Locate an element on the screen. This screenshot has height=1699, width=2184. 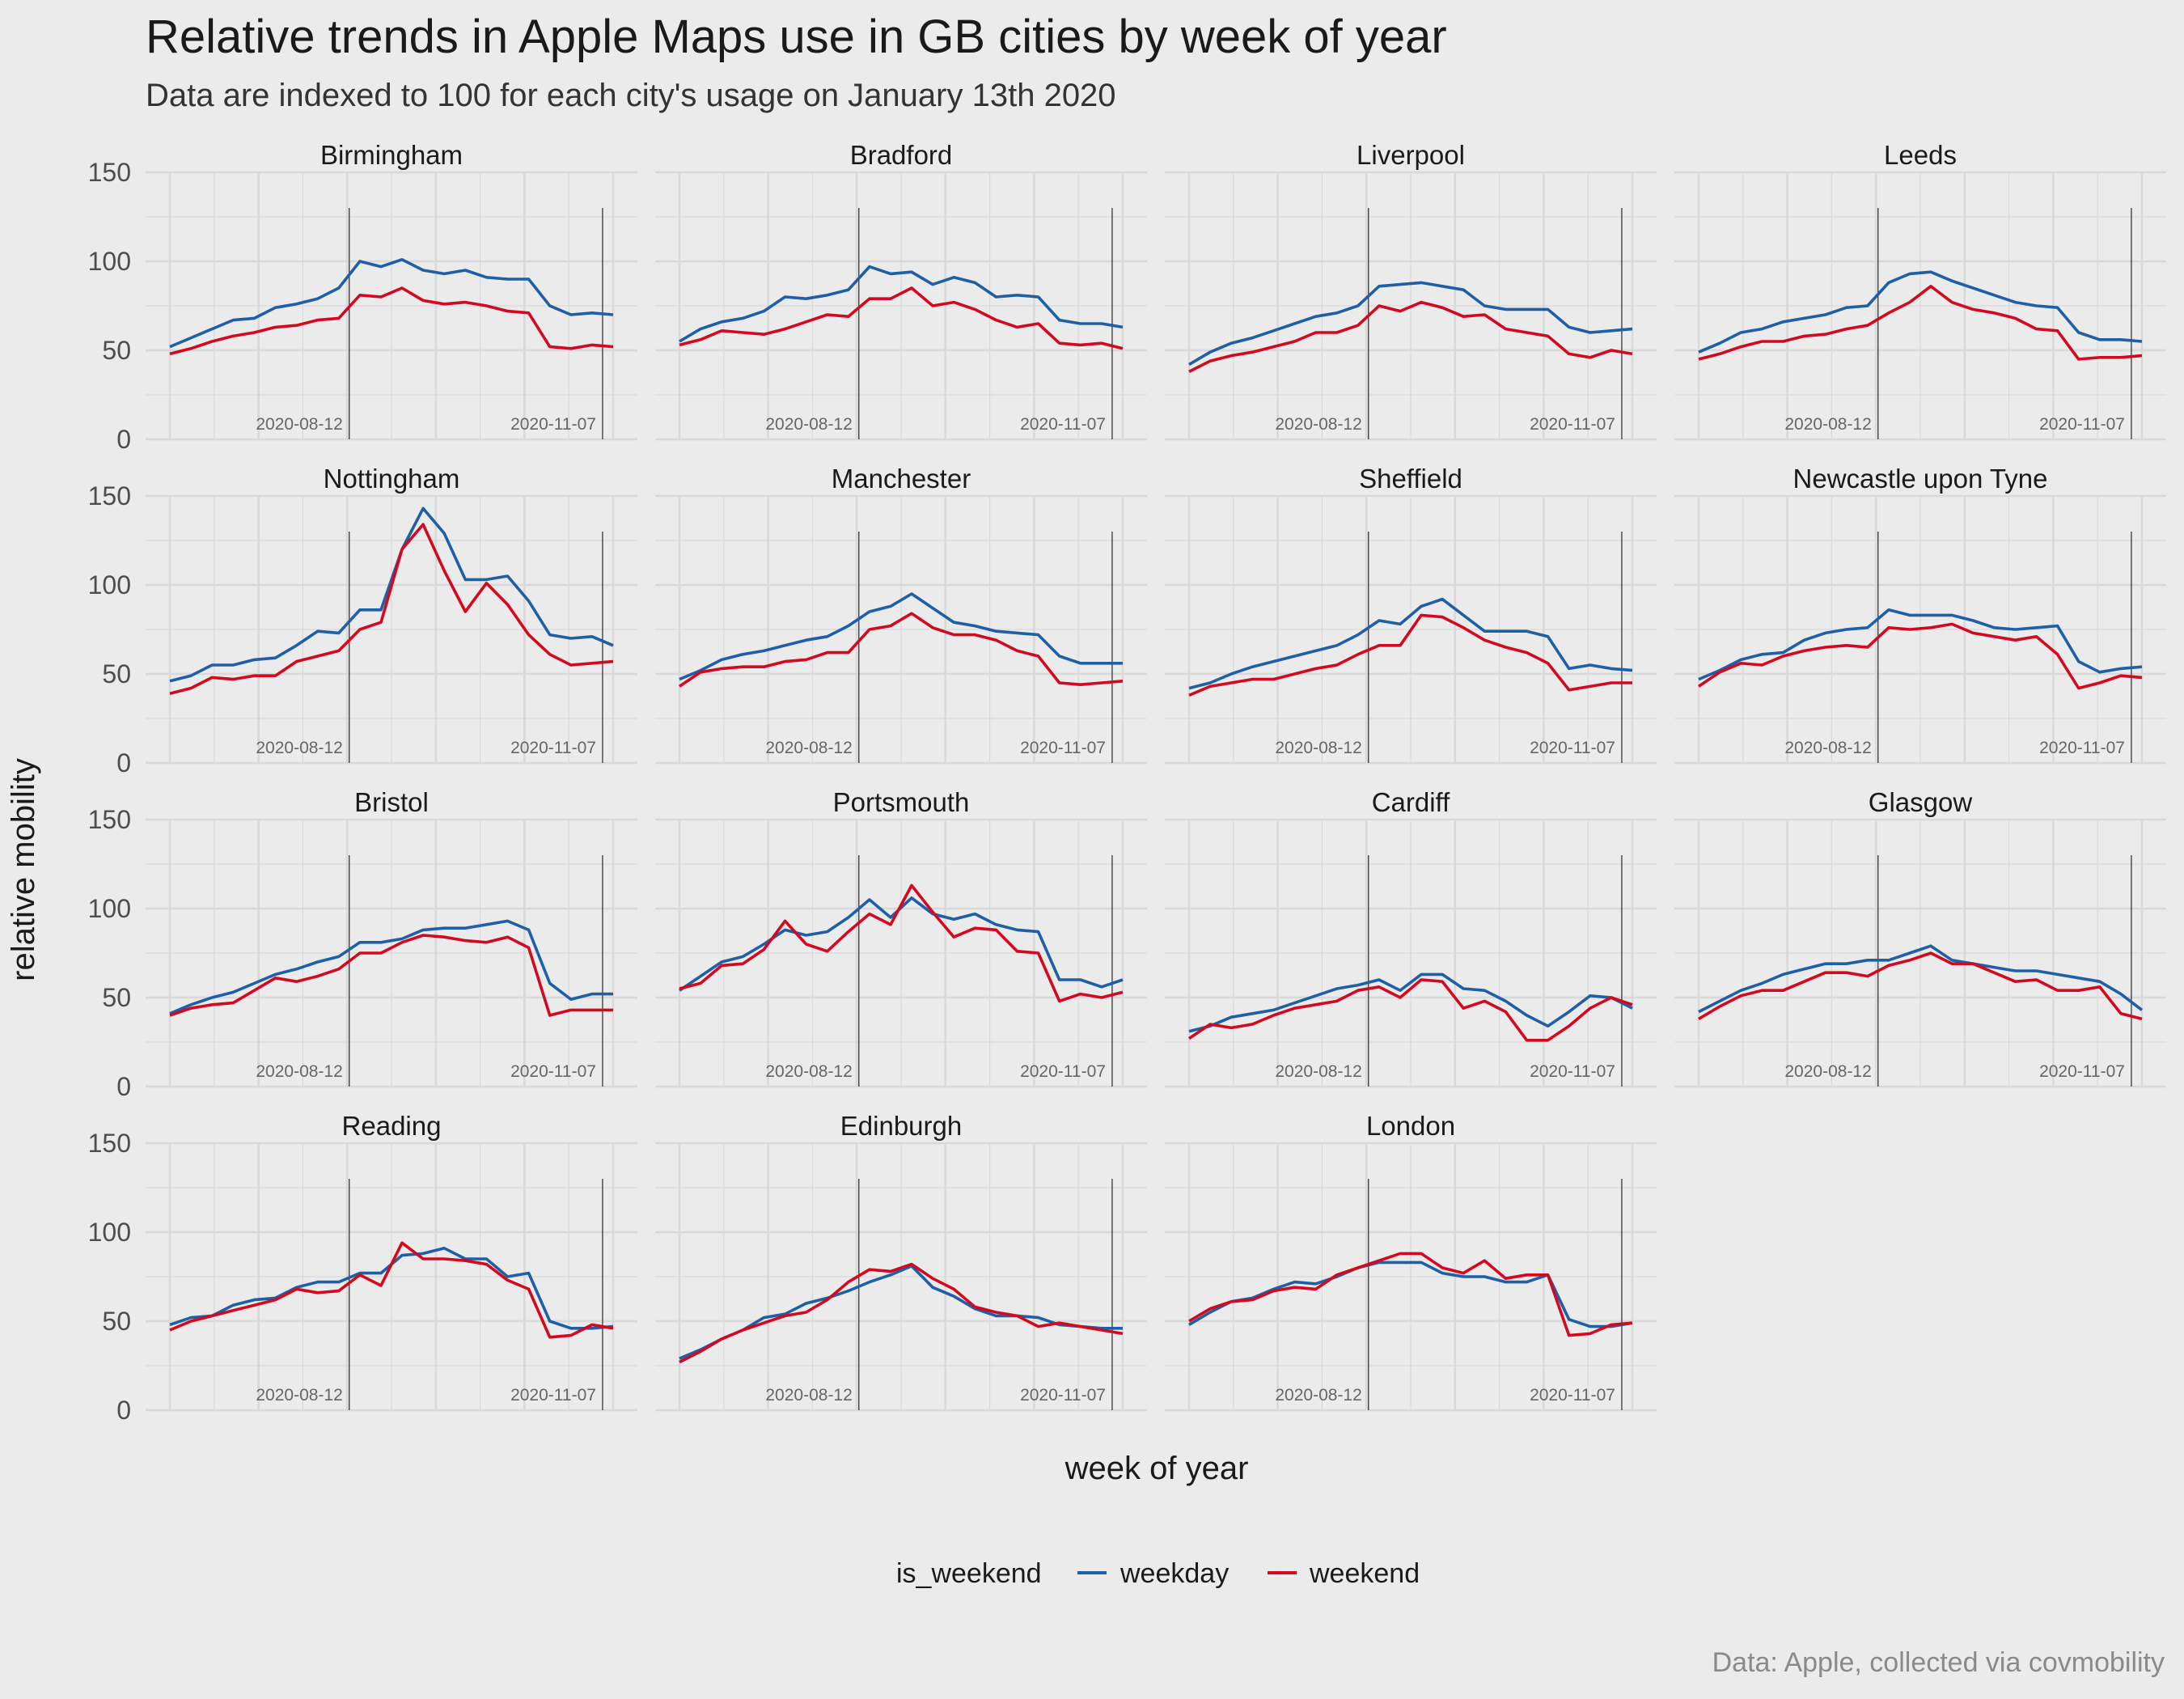
facet-sheffield: Sheffield 2020-08-12 2020-11-07 is located at coordinates (1411, 614).